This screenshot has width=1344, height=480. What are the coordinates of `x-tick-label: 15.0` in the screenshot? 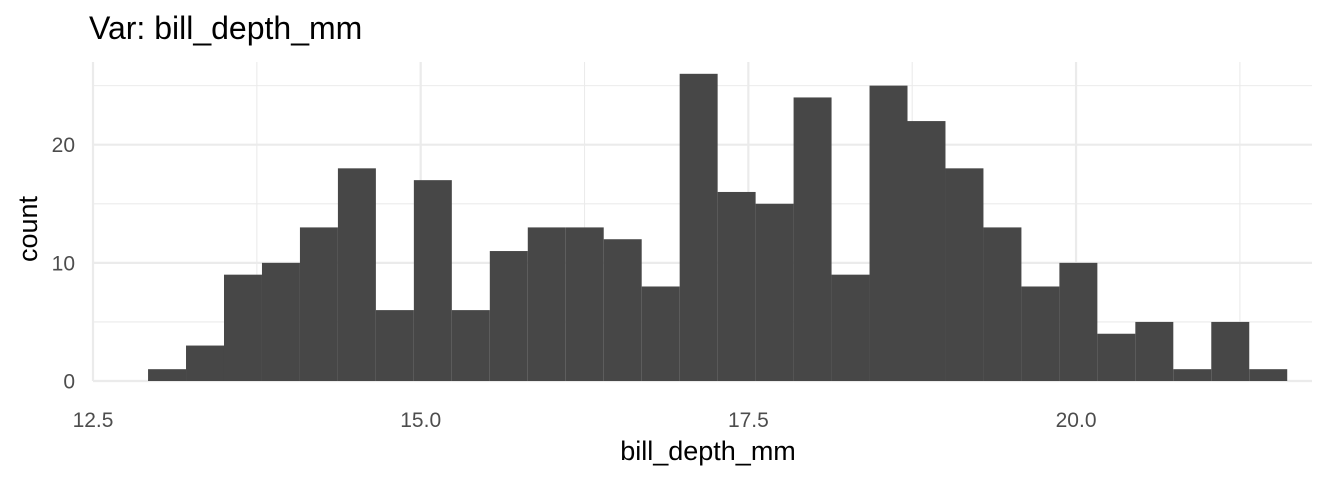 It's located at (420, 420).